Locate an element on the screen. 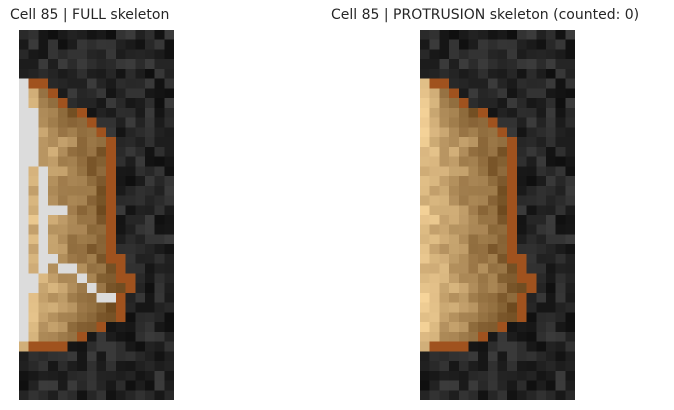  panel-title-full-skeleton: Cell 85 | FULL skeleton is located at coordinates (90, 15).